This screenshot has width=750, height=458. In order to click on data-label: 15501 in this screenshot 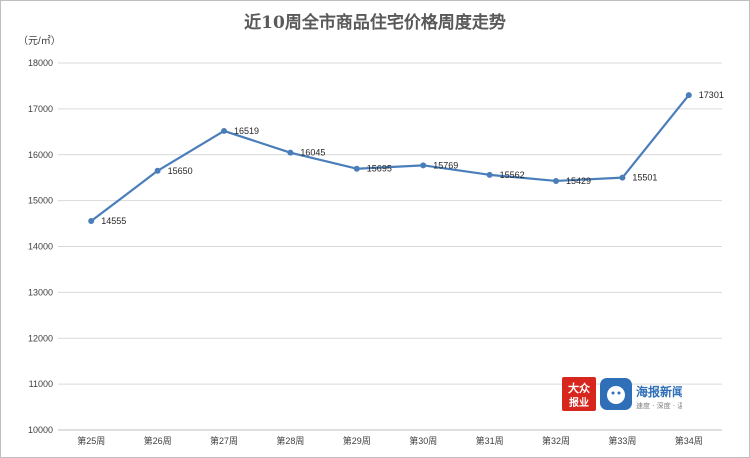, I will do `click(644, 178)`.